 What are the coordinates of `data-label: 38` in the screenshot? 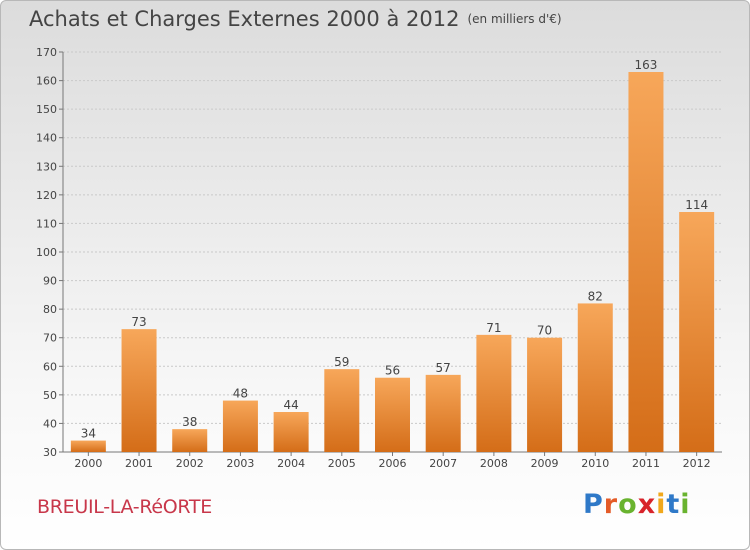 It's located at (189, 422).